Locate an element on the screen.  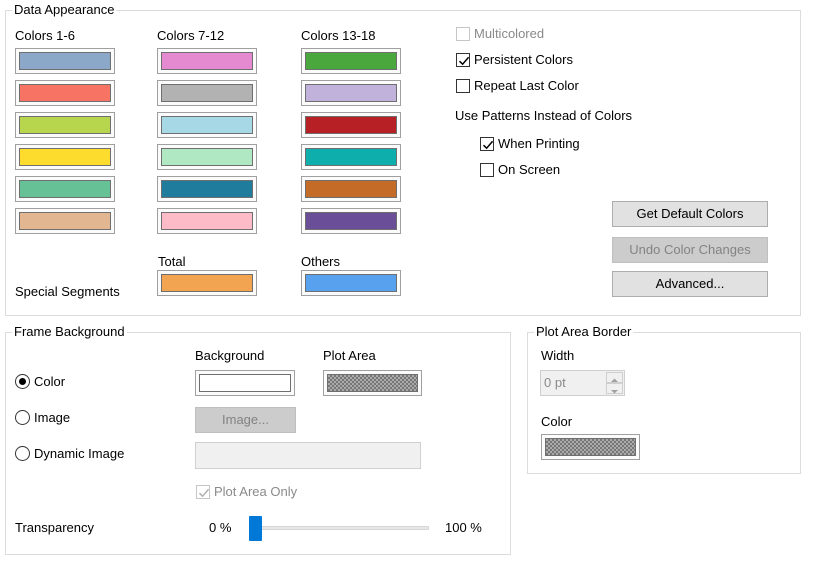
color-radio is located at coordinates (22, 381).